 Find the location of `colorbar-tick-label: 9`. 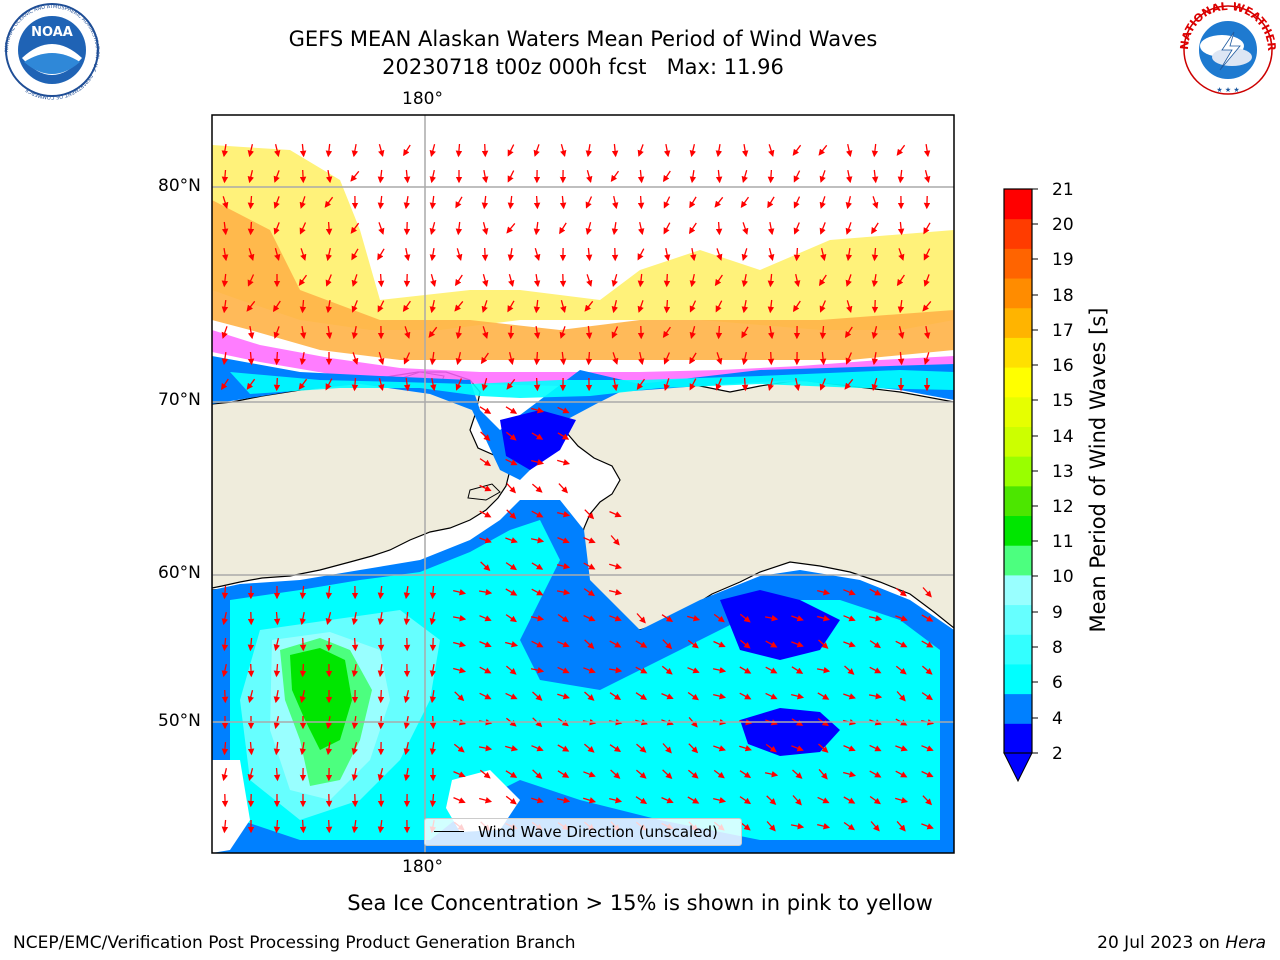

colorbar-tick-label: 9 is located at coordinates (1057, 613).